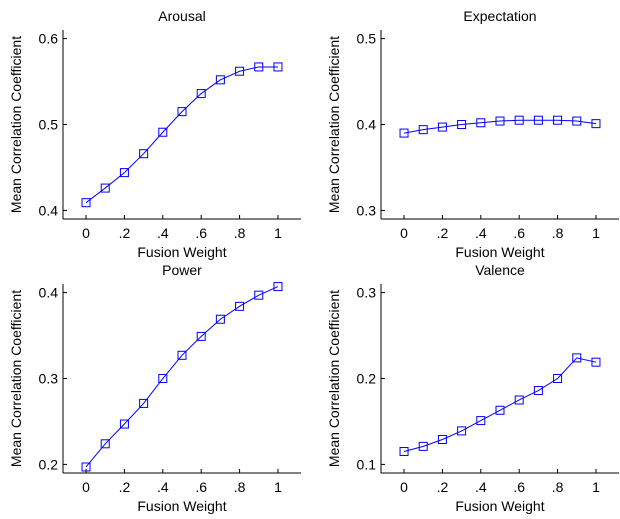 This screenshot has width=620, height=519. I want to click on power-x-tick-label: 1, so click(278, 487).